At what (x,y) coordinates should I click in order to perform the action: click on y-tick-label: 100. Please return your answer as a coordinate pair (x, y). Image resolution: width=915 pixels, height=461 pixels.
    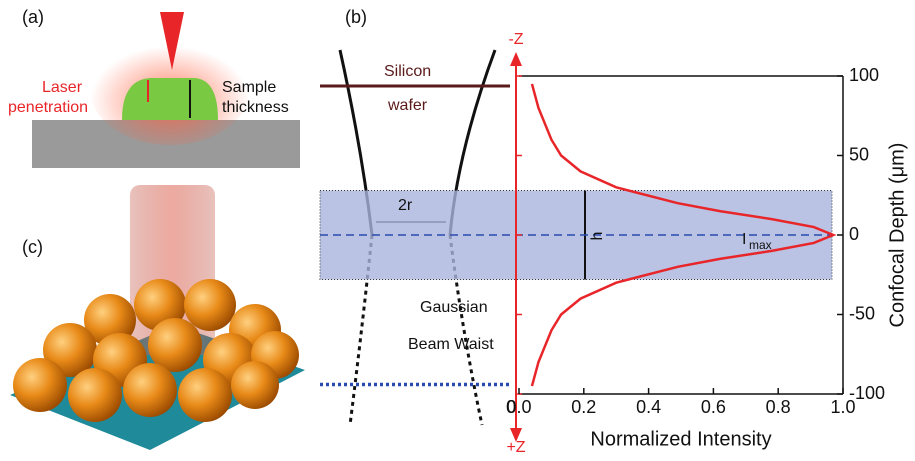
    Looking at the image, I should click on (864, 75).